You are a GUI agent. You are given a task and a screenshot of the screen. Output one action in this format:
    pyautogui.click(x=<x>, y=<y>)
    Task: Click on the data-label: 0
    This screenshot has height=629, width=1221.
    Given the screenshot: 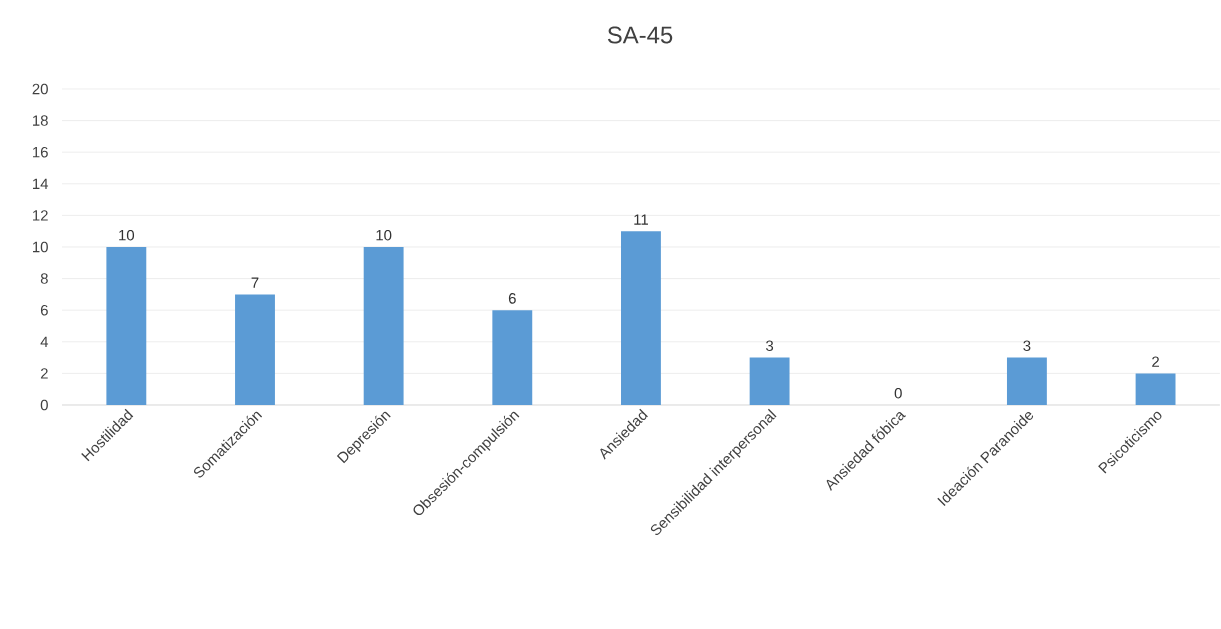 What is the action you would take?
    pyautogui.click(x=898, y=393)
    